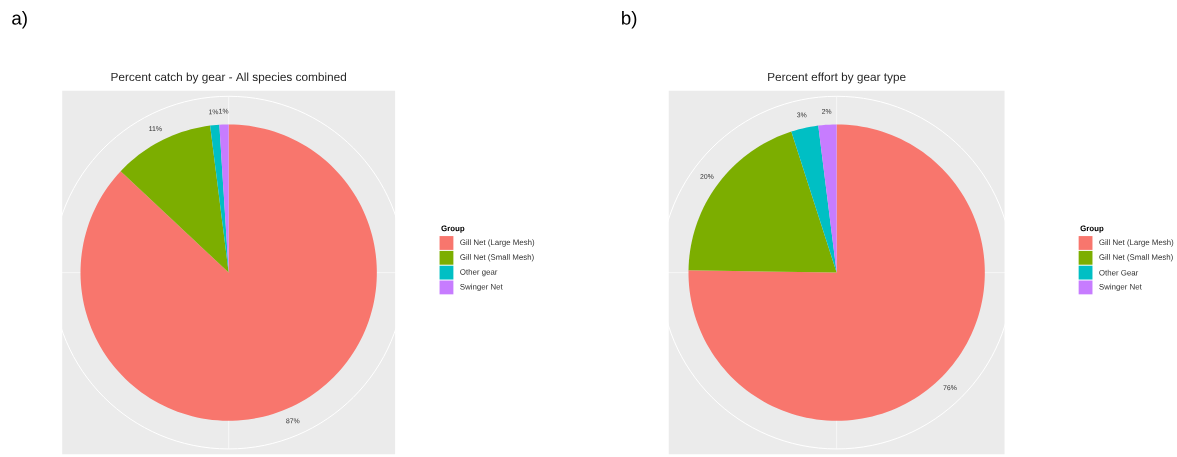 This screenshot has width=1177, height=457. What do you see at coordinates (629, 19) in the screenshot?
I see `text: b)` at bounding box center [629, 19].